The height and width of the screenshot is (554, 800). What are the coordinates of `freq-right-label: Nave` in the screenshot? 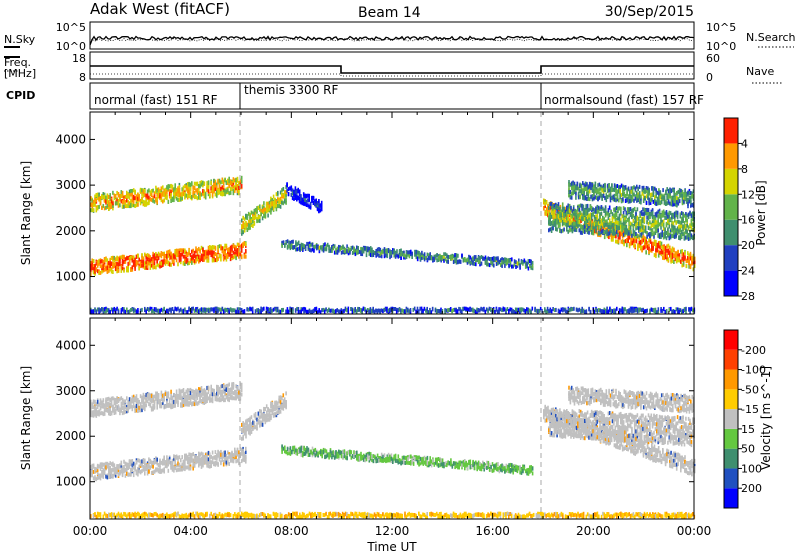 It's located at (760, 71).